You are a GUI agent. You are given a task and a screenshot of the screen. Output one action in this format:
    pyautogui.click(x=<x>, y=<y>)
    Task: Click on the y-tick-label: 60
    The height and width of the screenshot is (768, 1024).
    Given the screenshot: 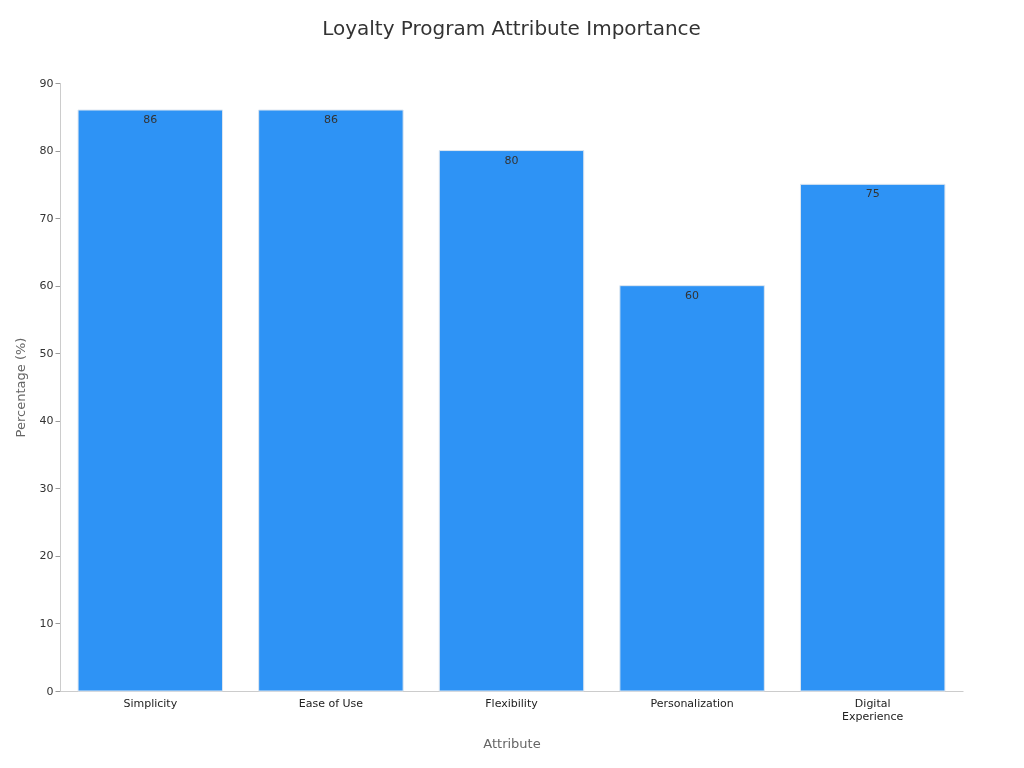 What is the action you would take?
    pyautogui.click(x=46, y=286)
    